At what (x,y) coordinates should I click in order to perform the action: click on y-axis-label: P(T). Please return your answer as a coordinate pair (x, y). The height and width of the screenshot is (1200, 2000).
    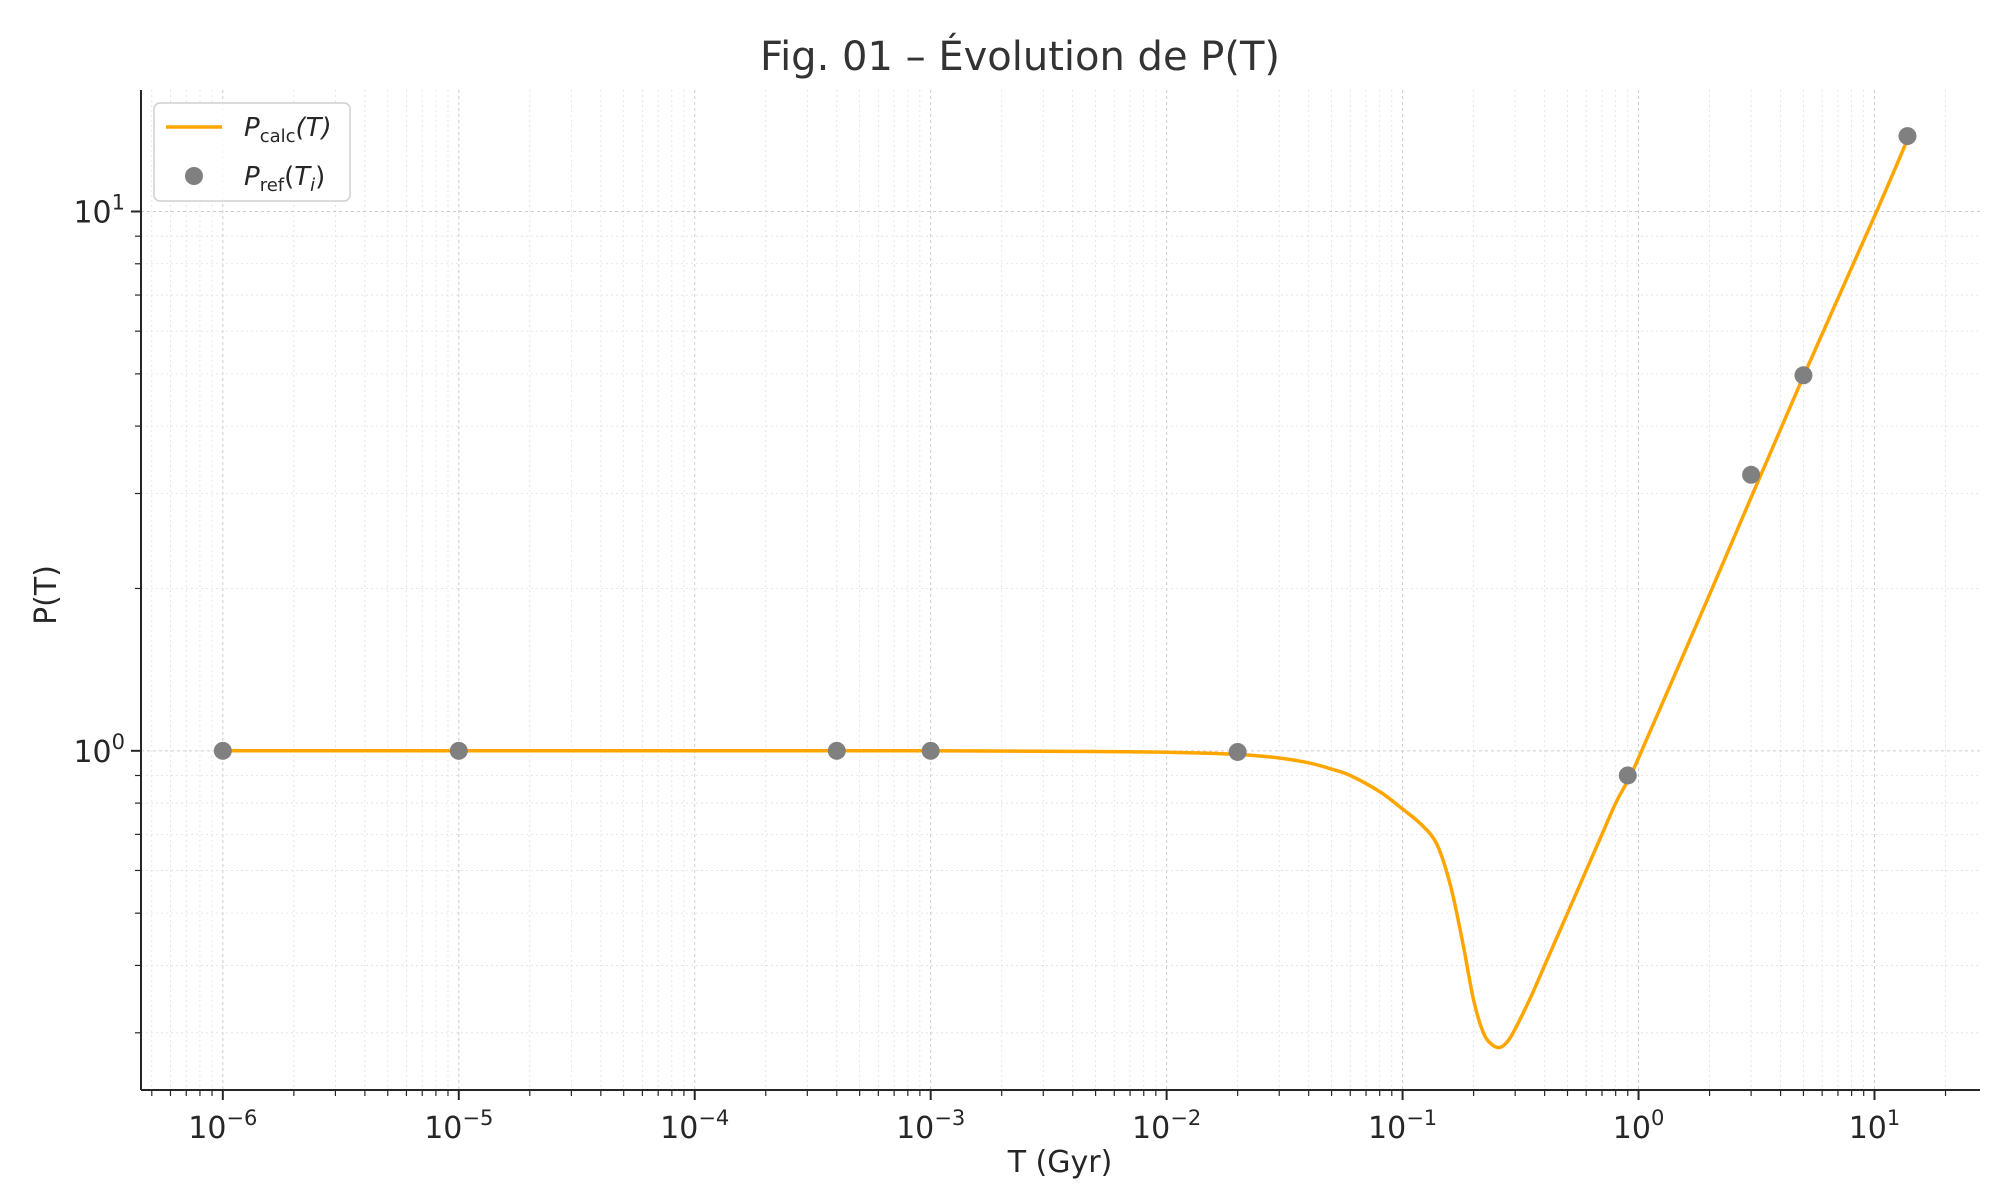
    Looking at the image, I should click on (46, 595).